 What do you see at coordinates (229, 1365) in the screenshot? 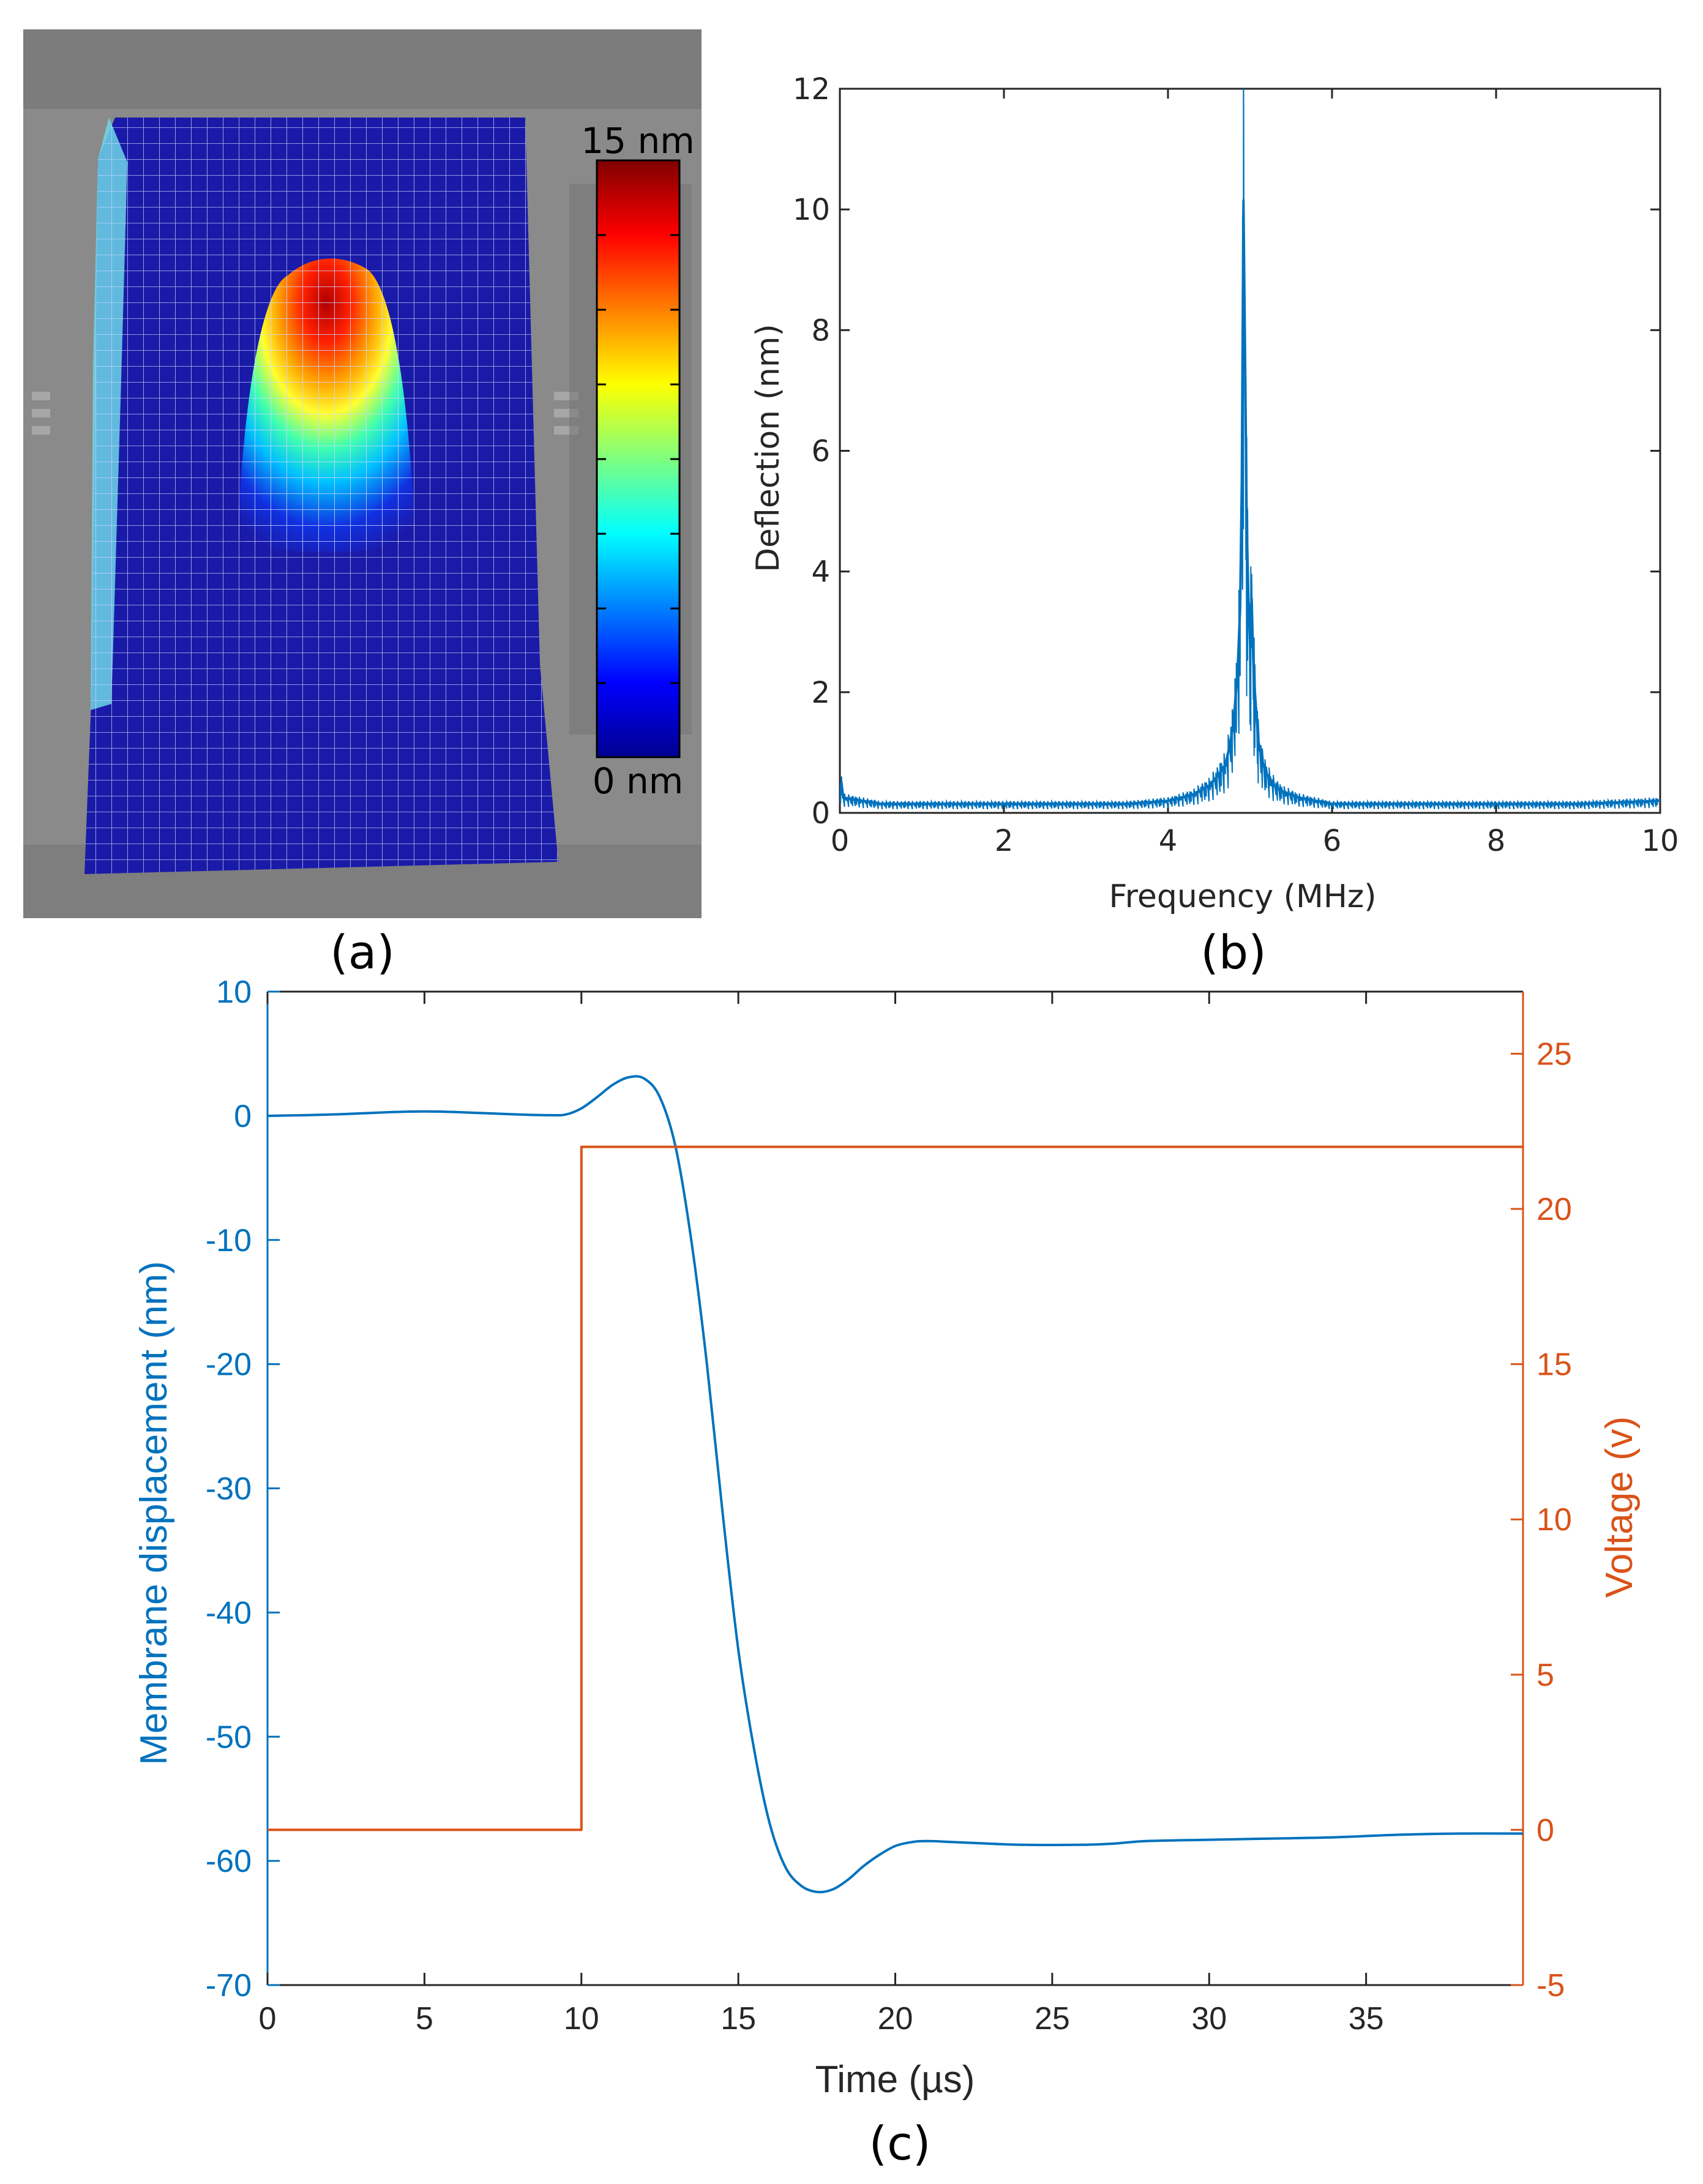
I see `chart-c-ytick-left-label: -20` at bounding box center [229, 1365].